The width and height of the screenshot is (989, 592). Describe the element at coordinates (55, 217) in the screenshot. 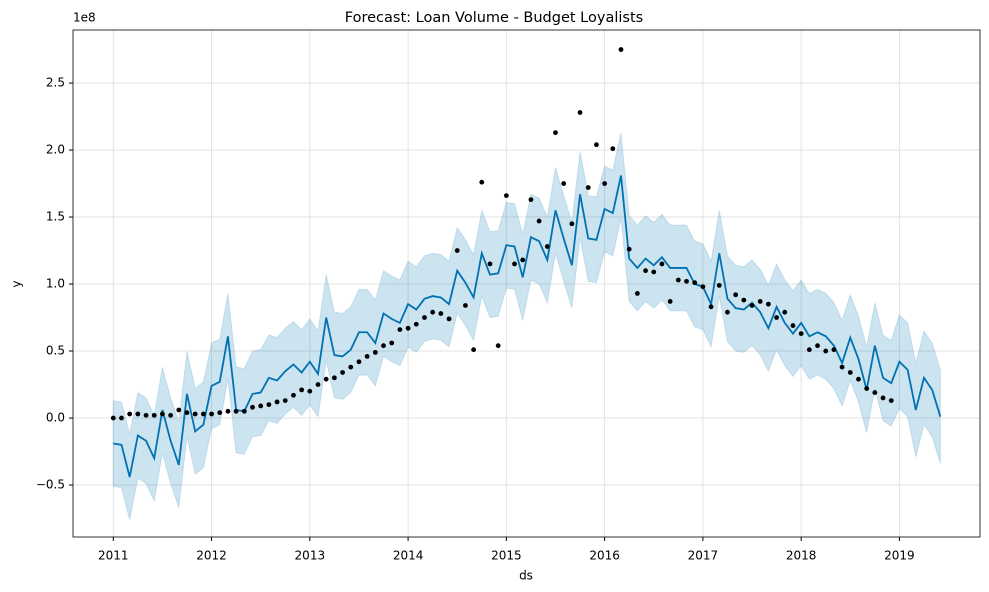

I see `y-tick-label: 1.5` at that location.